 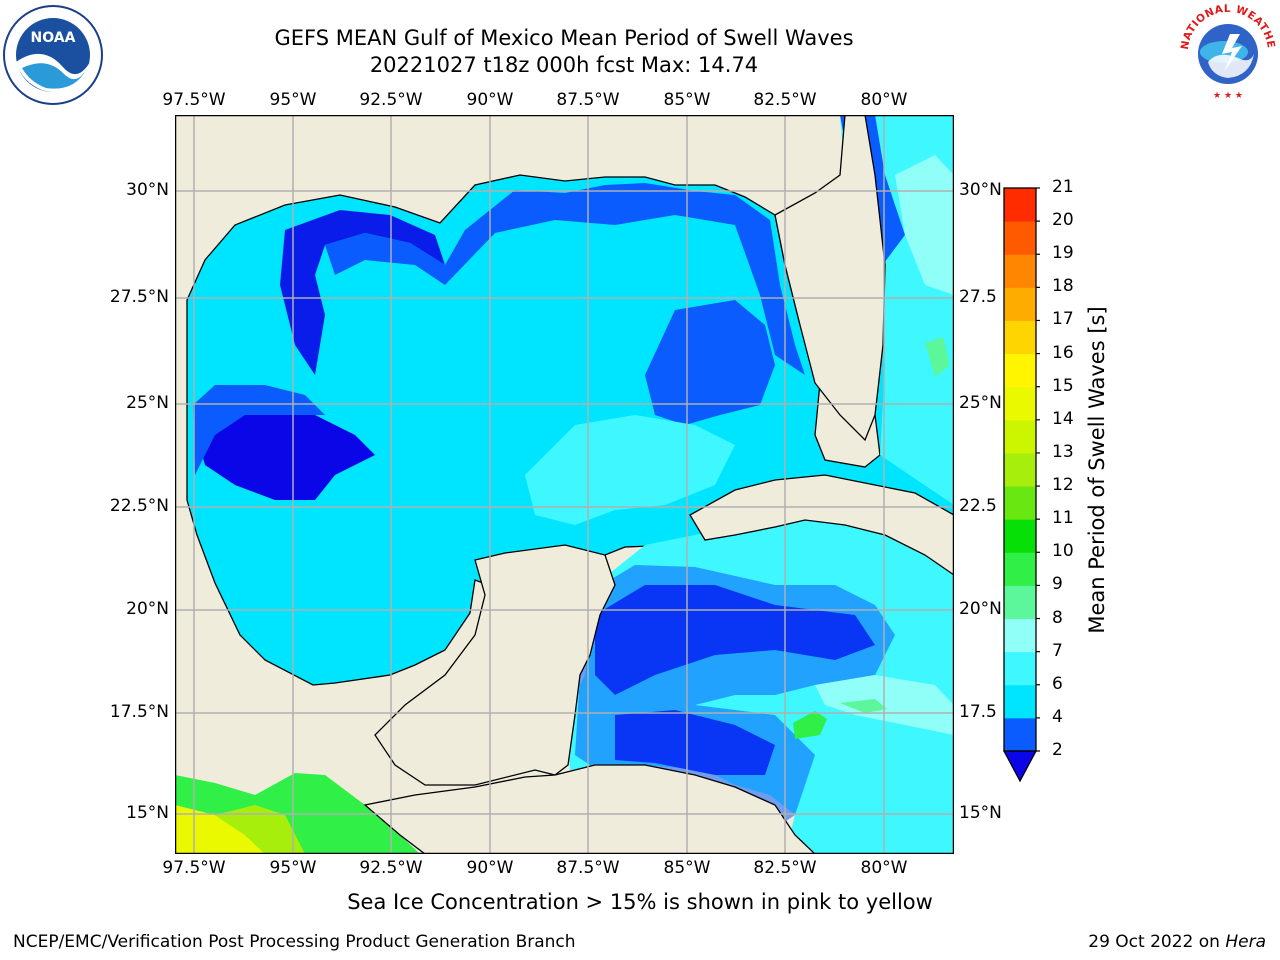 I want to click on blue-band-west, so click(x=259, y=430).